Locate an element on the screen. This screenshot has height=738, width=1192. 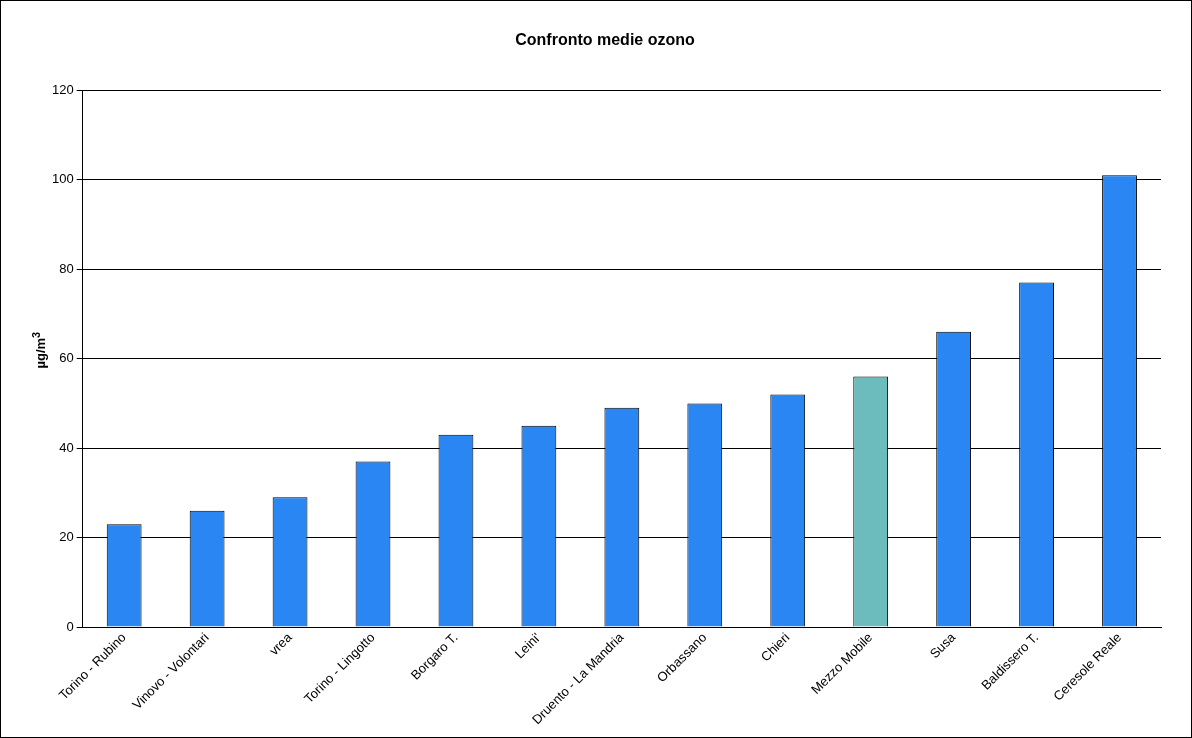
y-tick-label: 20 is located at coordinates (66, 537).